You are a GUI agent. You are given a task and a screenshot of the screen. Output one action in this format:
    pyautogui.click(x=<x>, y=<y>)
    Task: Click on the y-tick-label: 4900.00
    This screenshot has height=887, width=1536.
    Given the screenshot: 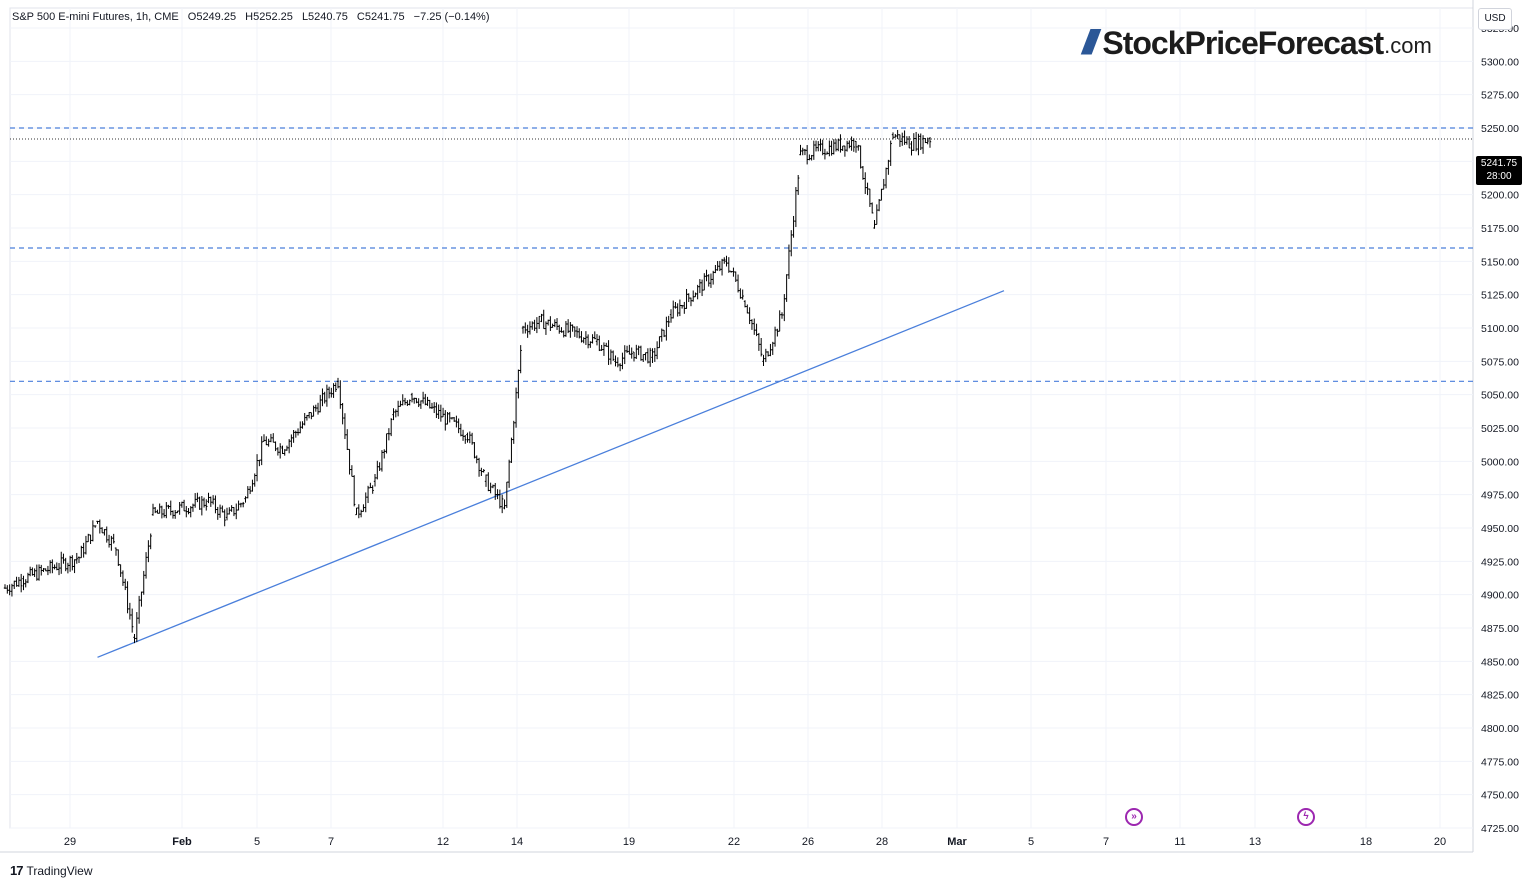 What is the action you would take?
    pyautogui.click(x=1500, y=596)
    